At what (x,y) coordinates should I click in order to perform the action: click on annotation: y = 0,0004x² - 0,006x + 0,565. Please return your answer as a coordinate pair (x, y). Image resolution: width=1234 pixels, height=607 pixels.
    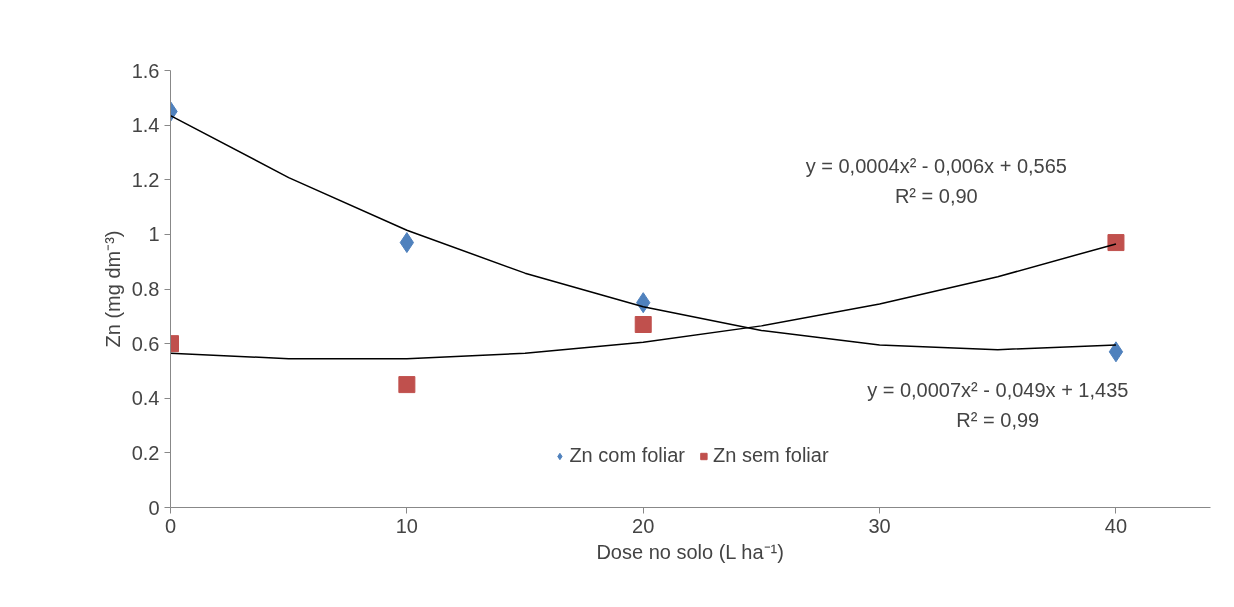
    Looking at the image, I should click on (936, 166).